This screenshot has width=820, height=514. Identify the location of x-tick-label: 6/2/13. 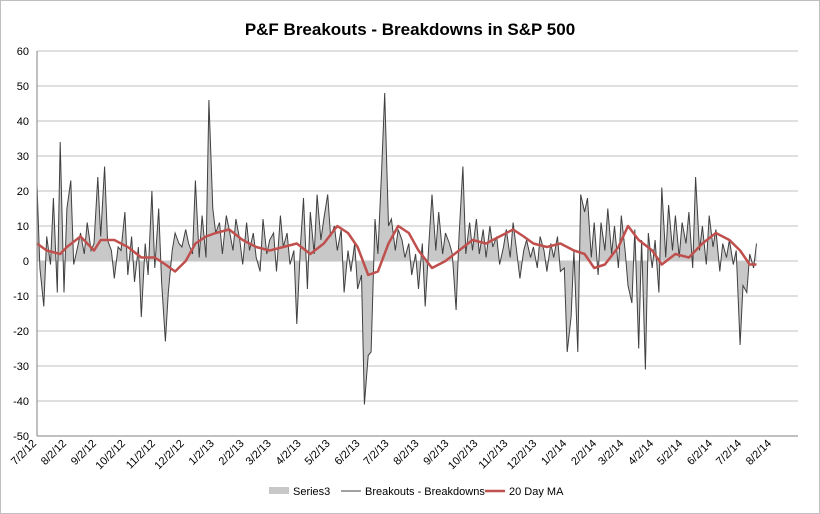
(348, 453).